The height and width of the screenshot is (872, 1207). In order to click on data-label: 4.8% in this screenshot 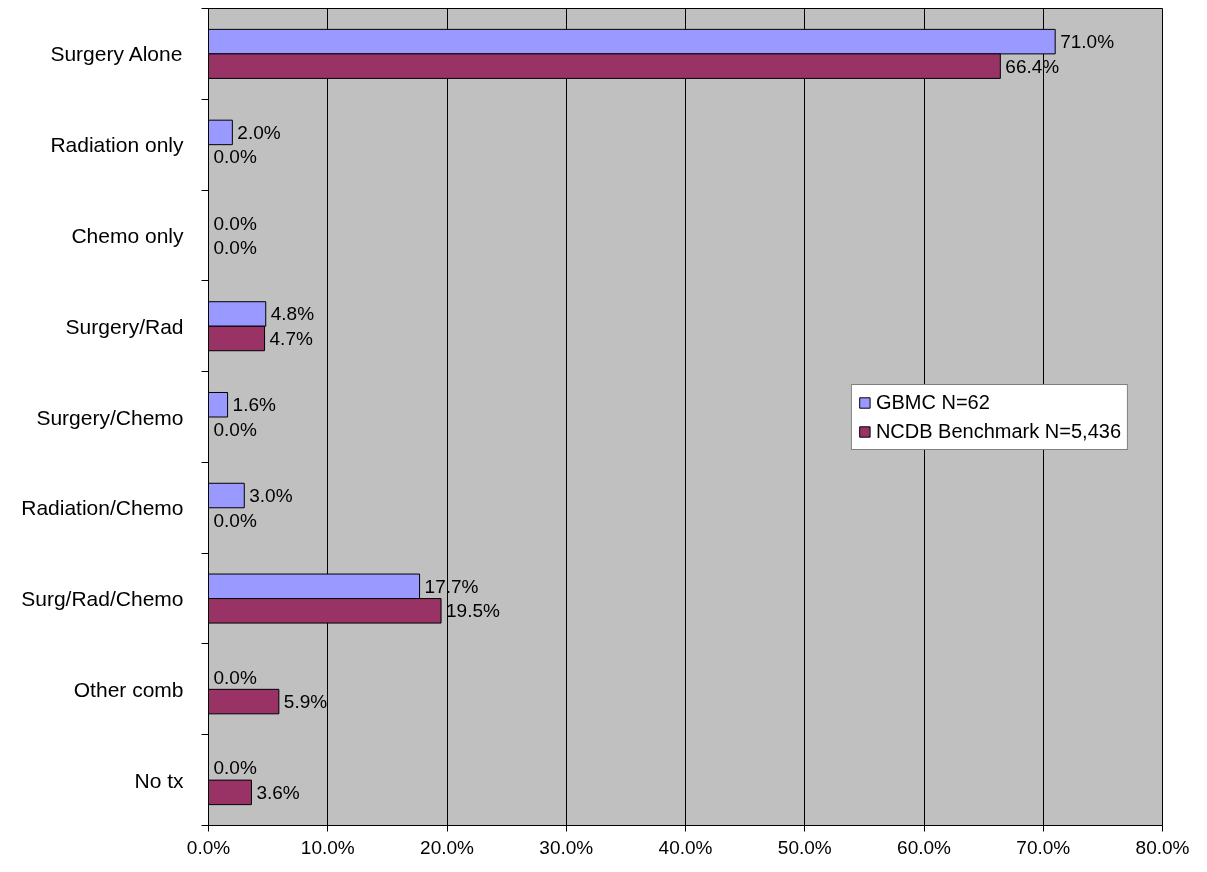, I will do `click(292, 314)`.